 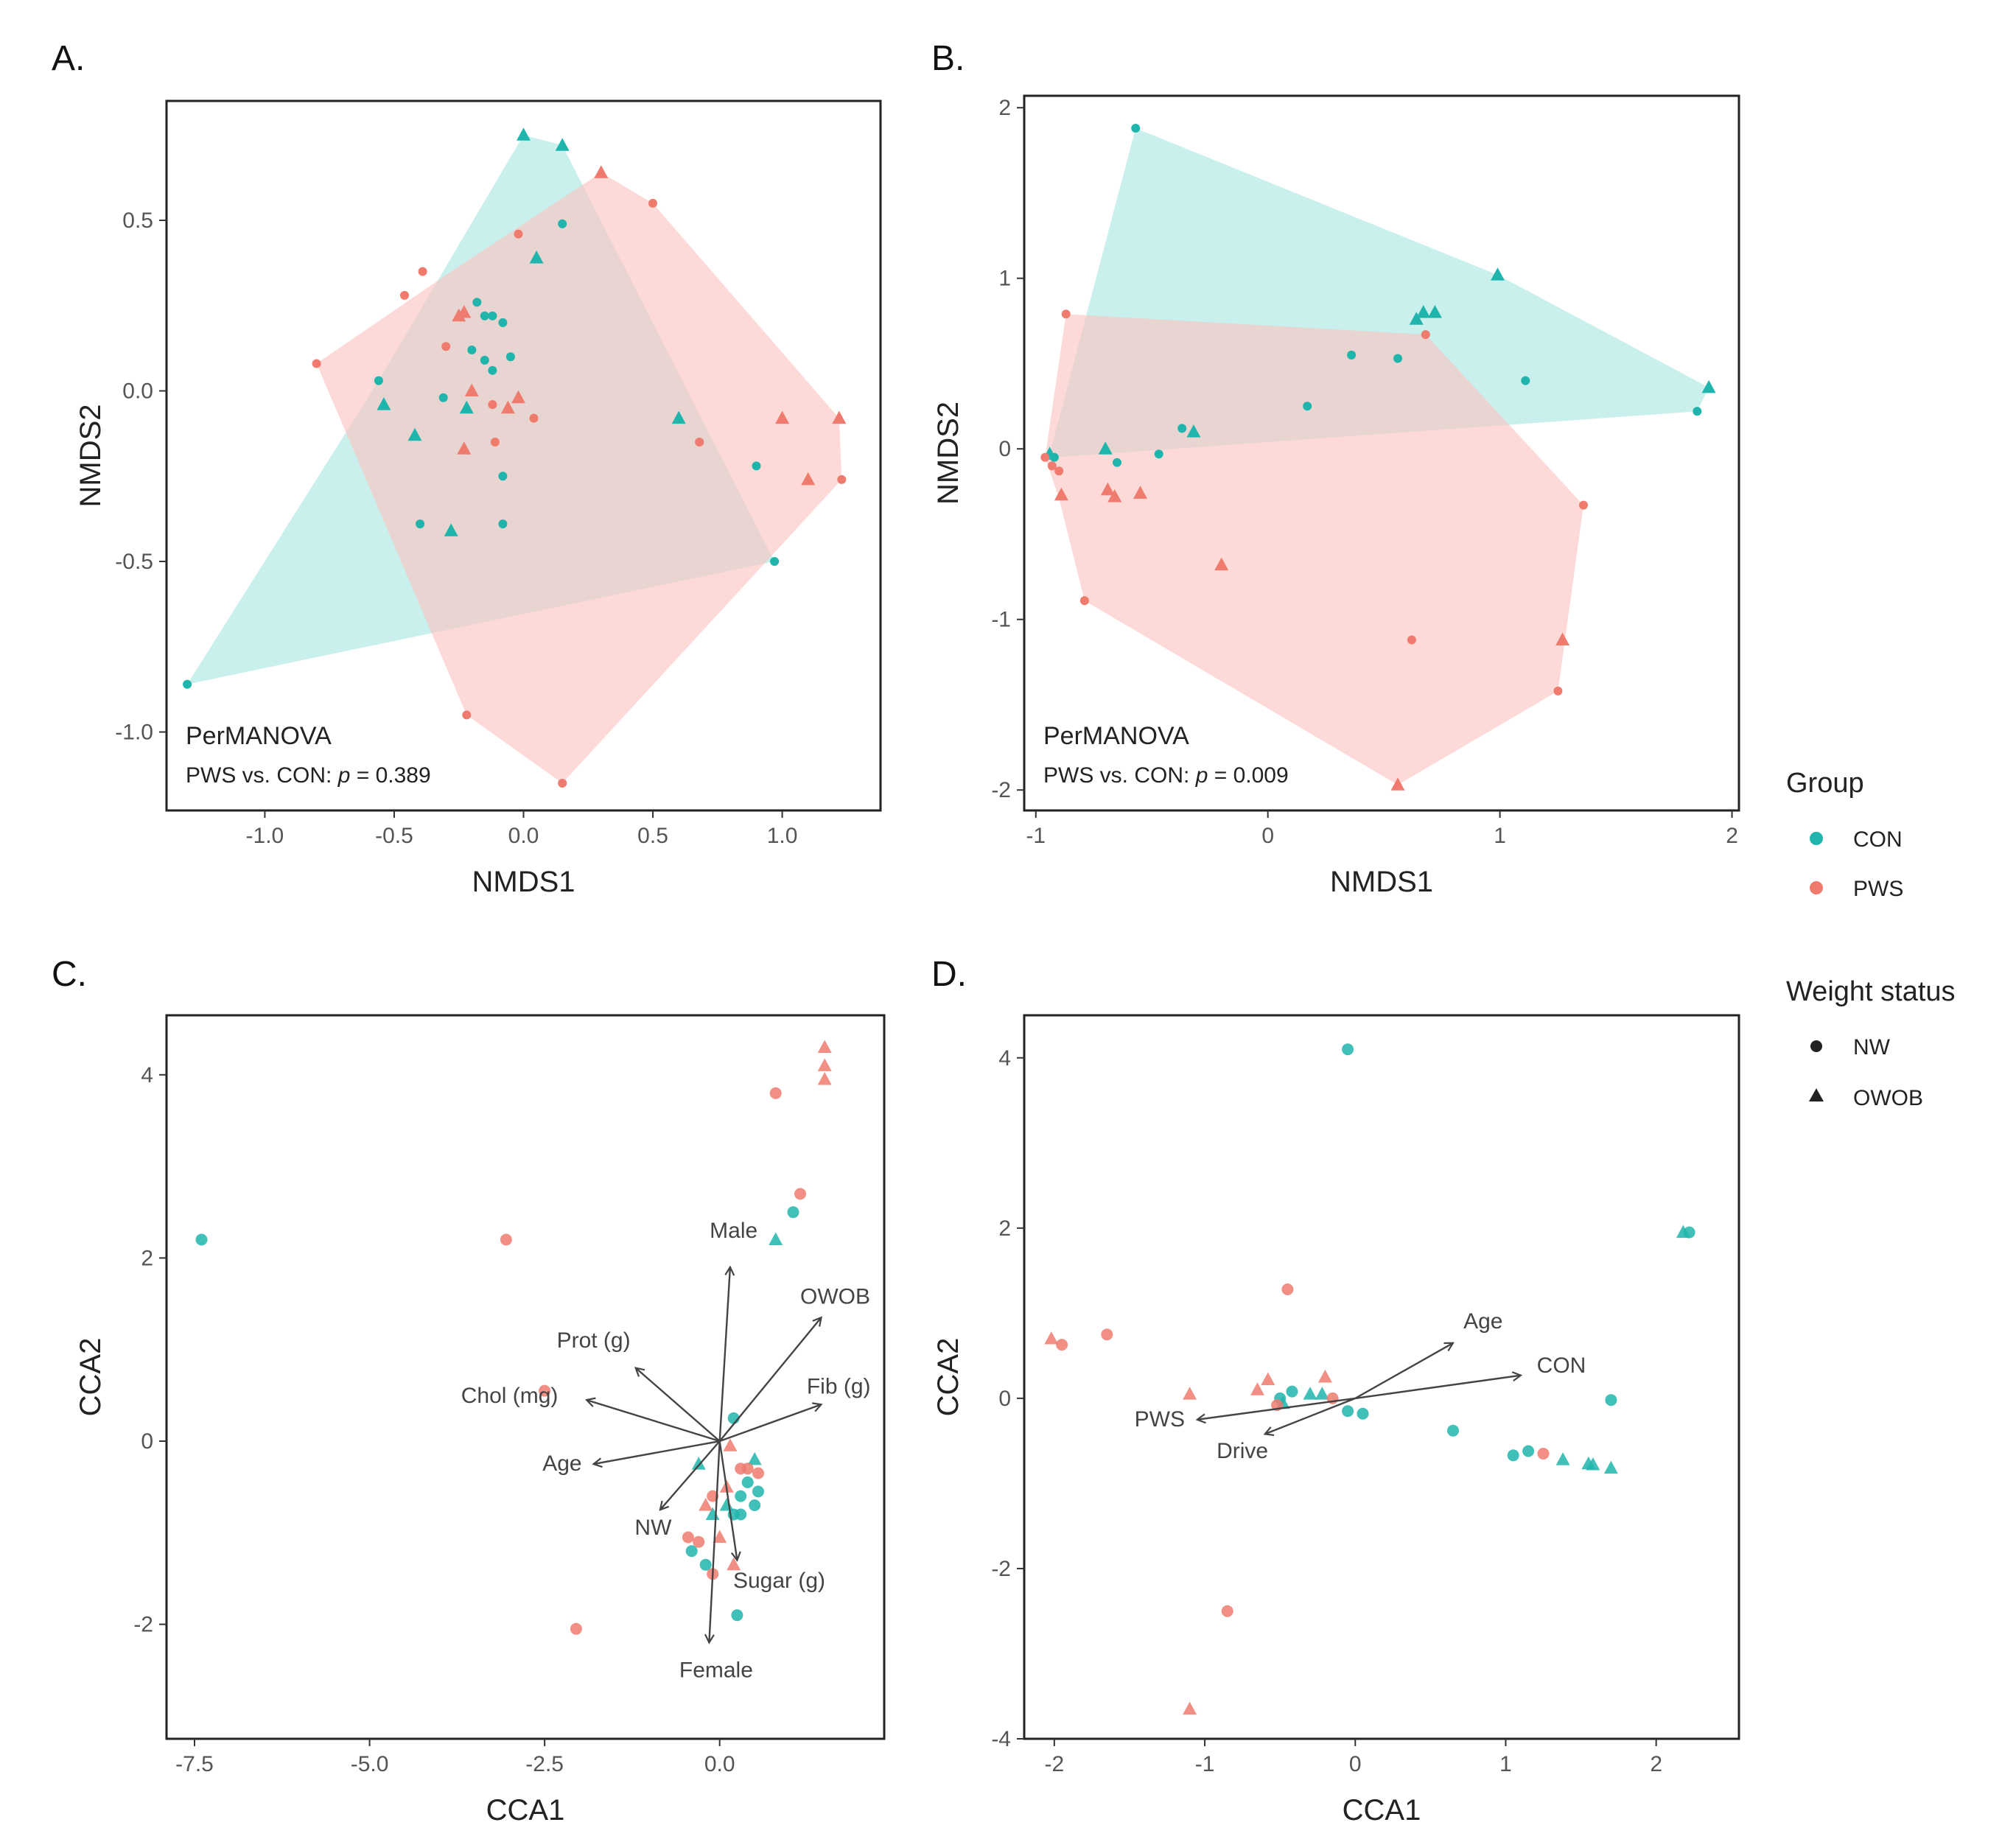 I want to click on legend-nw-marker, so click(x=1816, y=1046).